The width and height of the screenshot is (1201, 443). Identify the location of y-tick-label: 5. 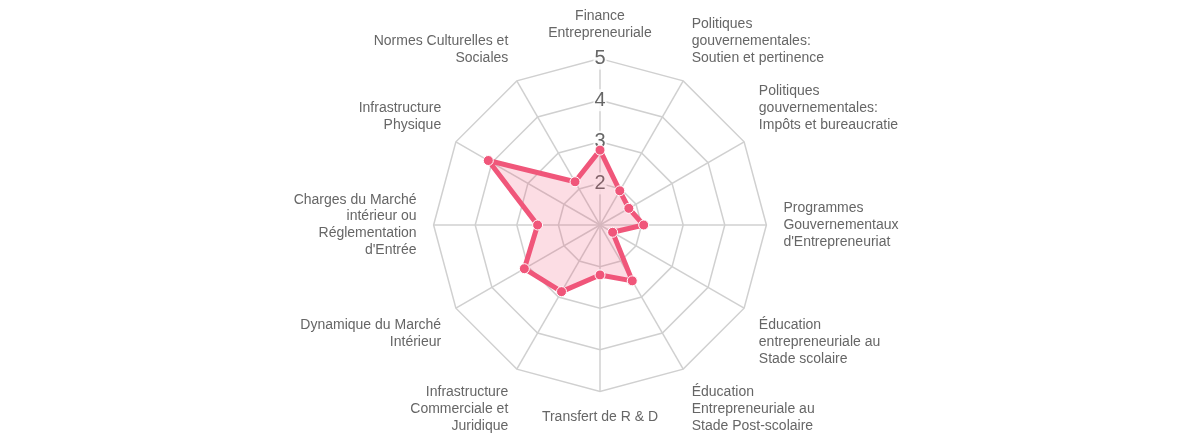
(600, 57).